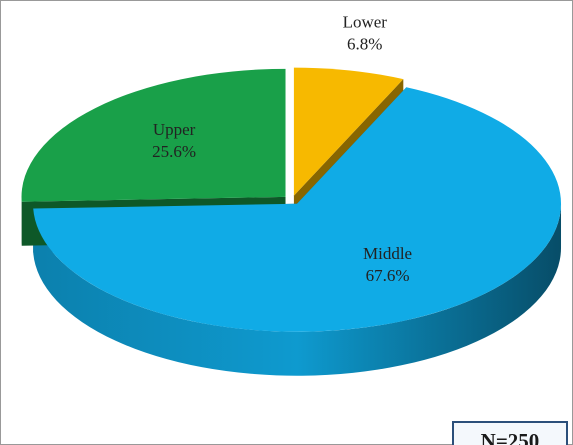 The height and width of the screenshot is (445, 573). Describe the element at coordinates (365, 21) in the screenshot. I see `slice-label: Lower` at that location.